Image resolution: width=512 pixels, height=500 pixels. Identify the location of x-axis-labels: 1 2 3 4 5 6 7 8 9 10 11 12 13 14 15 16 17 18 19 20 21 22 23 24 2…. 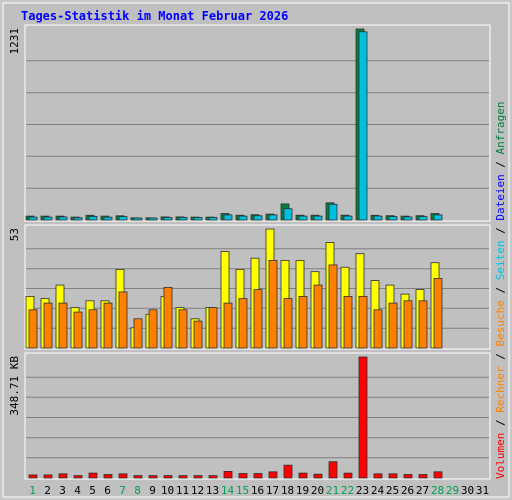
(259, 490).